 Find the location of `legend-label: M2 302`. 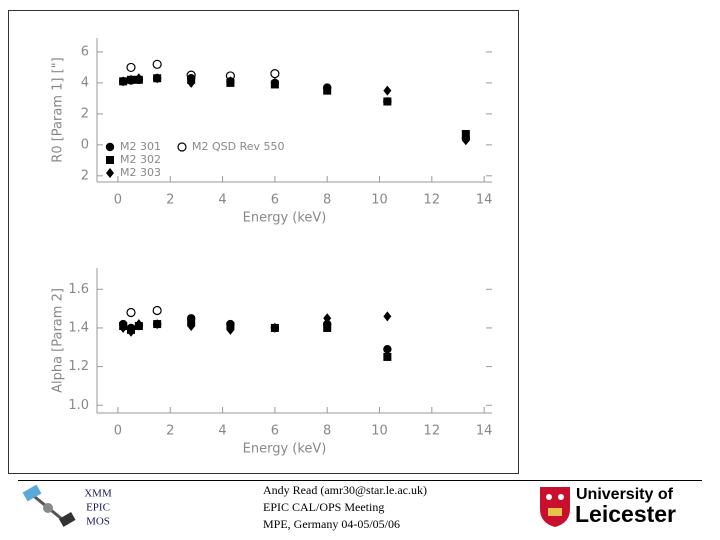

legend-label: M2 302 is located at coordinates (140, 159).